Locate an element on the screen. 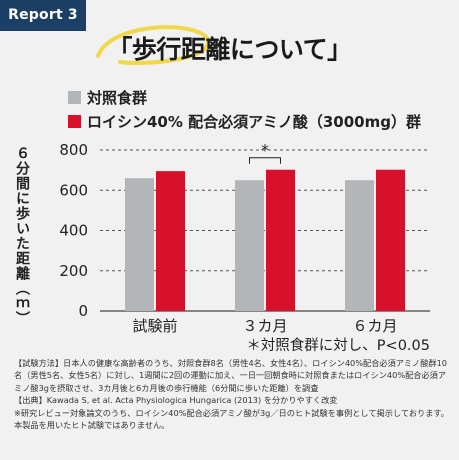  significance-bracket is located at coordinates (265, 160).